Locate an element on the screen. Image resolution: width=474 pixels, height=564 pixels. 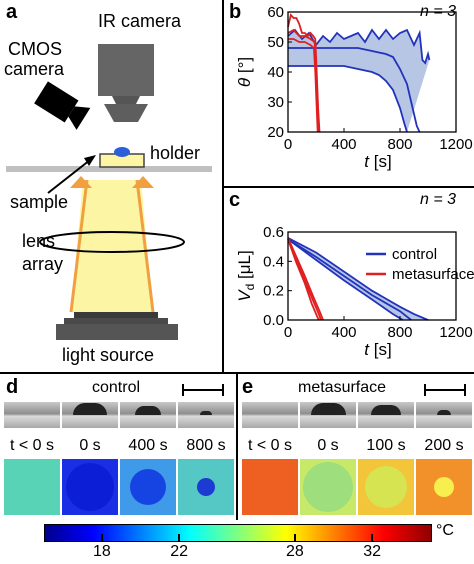
volume-xlabel: t [s] is located at coordinates (377, 349).